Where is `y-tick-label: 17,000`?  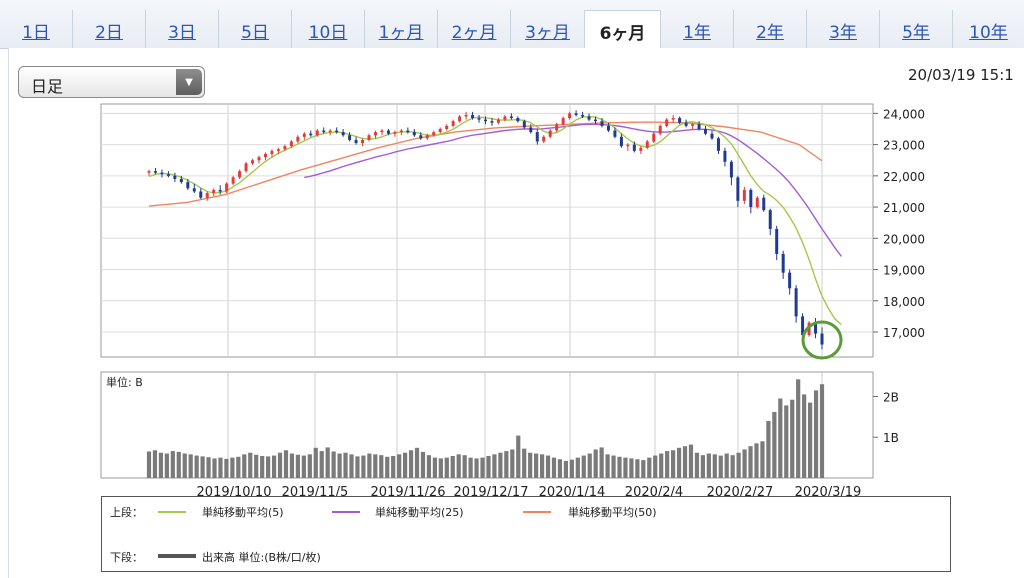
y-tick-label: 17,000 is located at coordinates (904, 333).